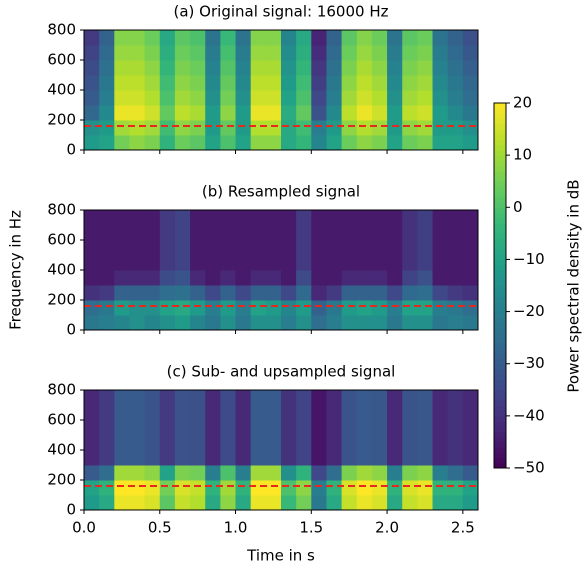  What do you see at coordinates (236, 528) in the screenshot?
I see `x-tick-label: 1.0` at bounding box center [236, 528].